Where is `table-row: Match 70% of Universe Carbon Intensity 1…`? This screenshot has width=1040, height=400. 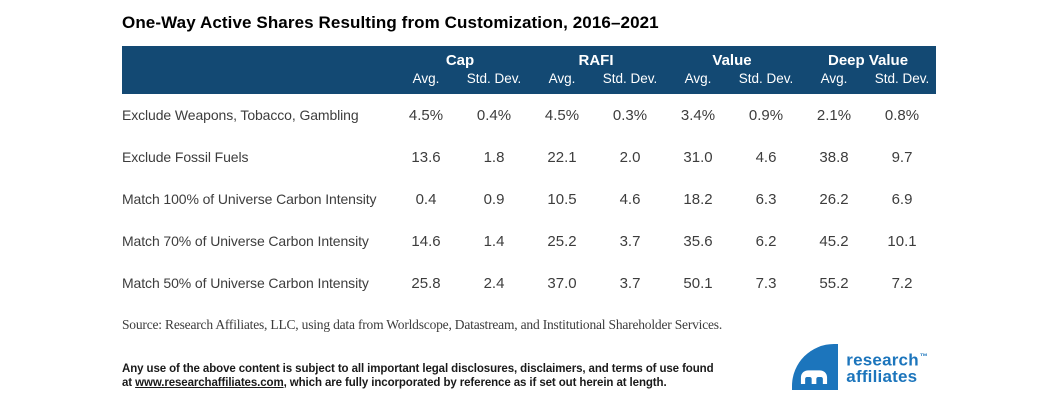 table-row: Match 70% of Universe Carbon Intensity 1… is located at coordinates (529, 241).